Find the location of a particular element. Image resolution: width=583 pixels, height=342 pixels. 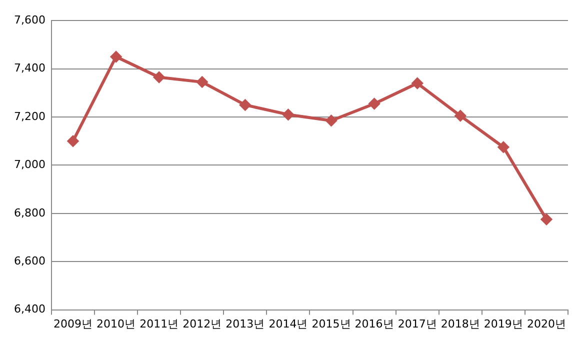

y-tick-label: 7,000 is located at coordinates (30, 165).